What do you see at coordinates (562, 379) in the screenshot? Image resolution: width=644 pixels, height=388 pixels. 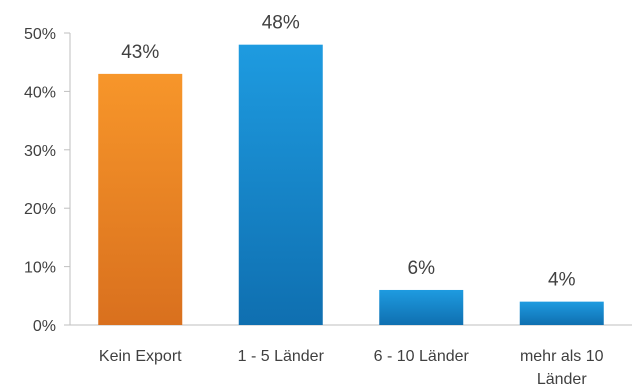 I see `category-label: Länder` at bounding box center [562, 379].